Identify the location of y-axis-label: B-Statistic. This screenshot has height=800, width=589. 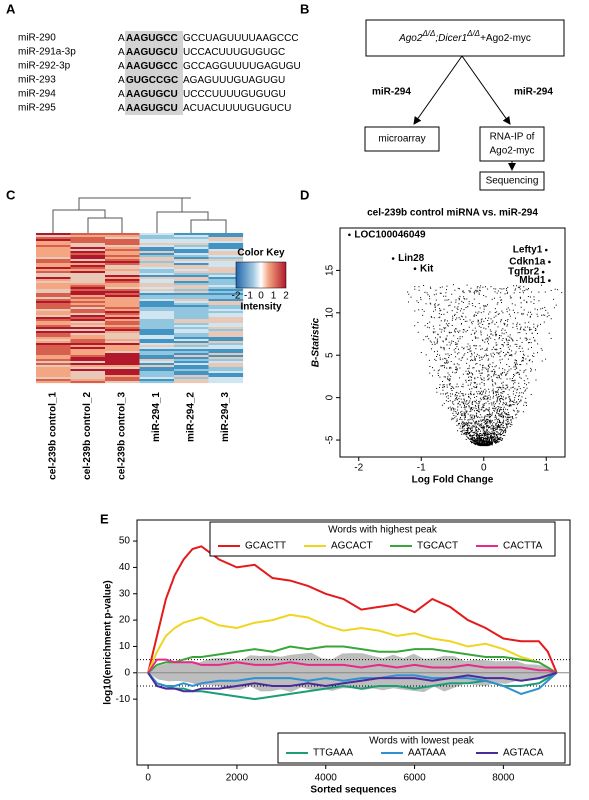
(316, 342).